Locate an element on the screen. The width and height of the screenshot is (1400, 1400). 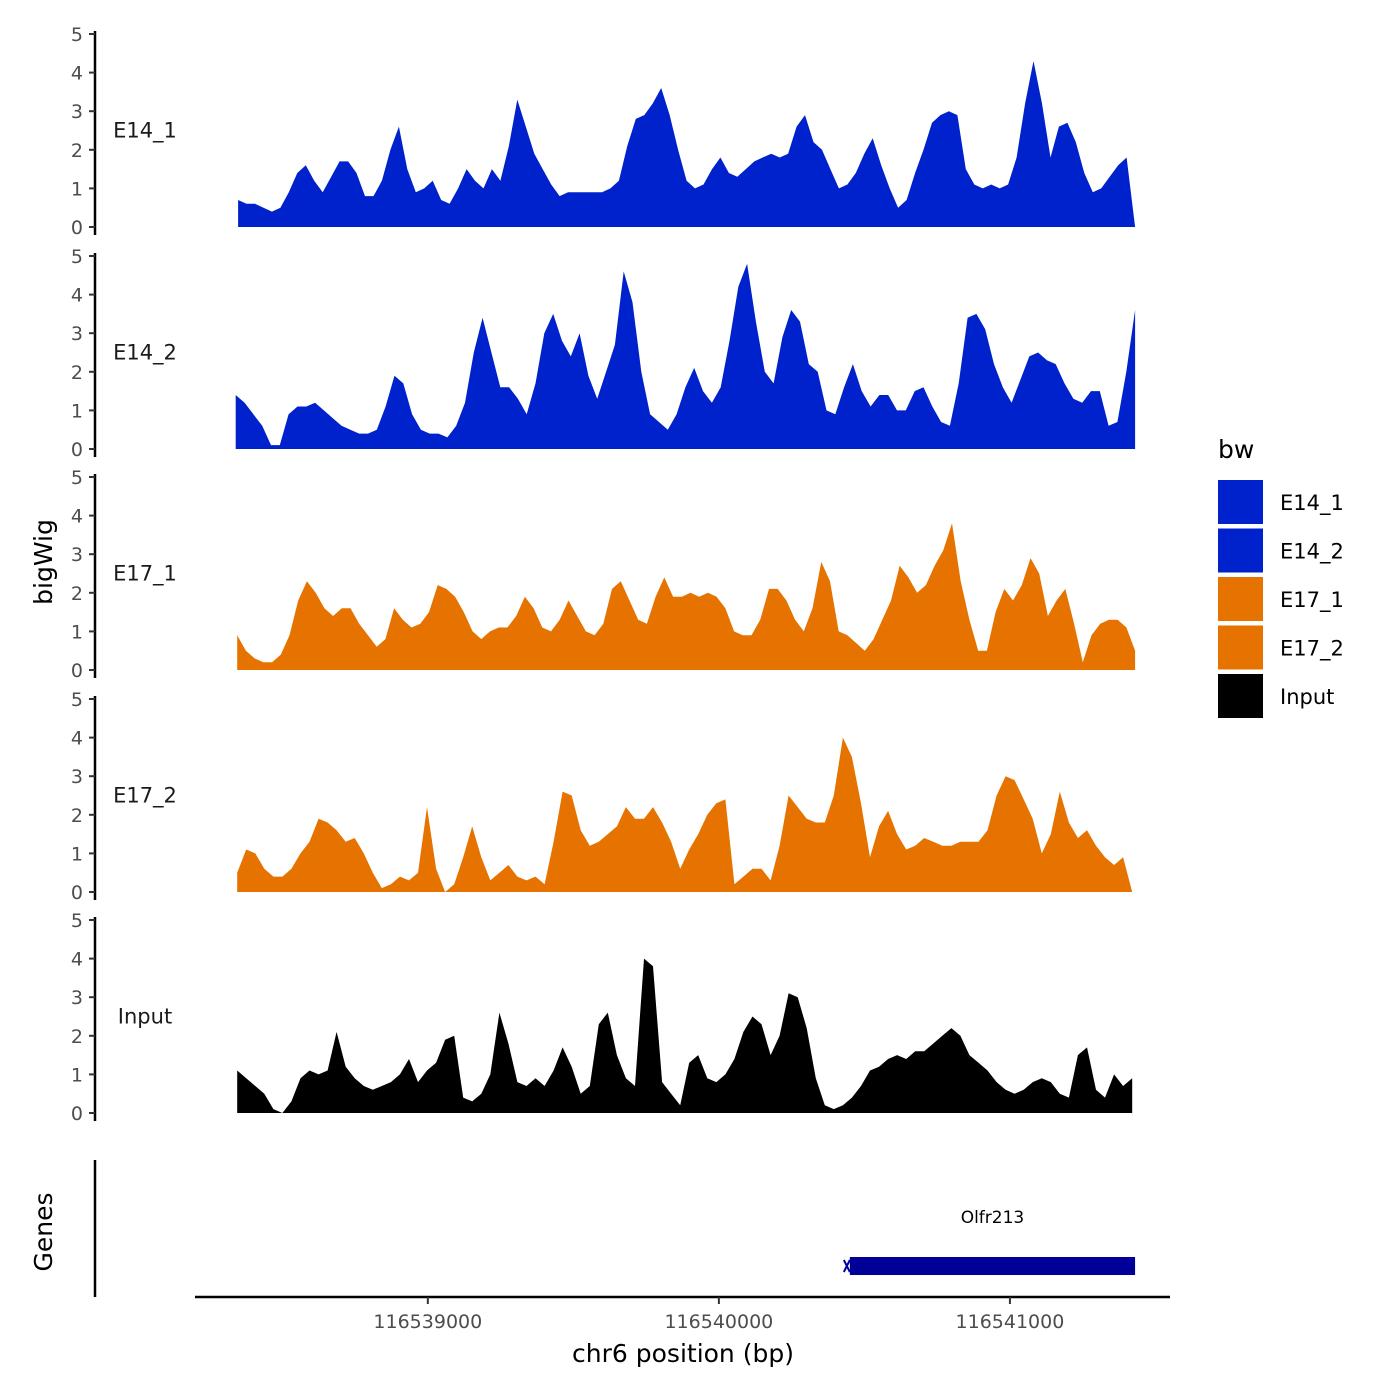
legend: bw E14_1 E14_2 E17_1 E17_2 Input is located at coordinates (1281, 576).